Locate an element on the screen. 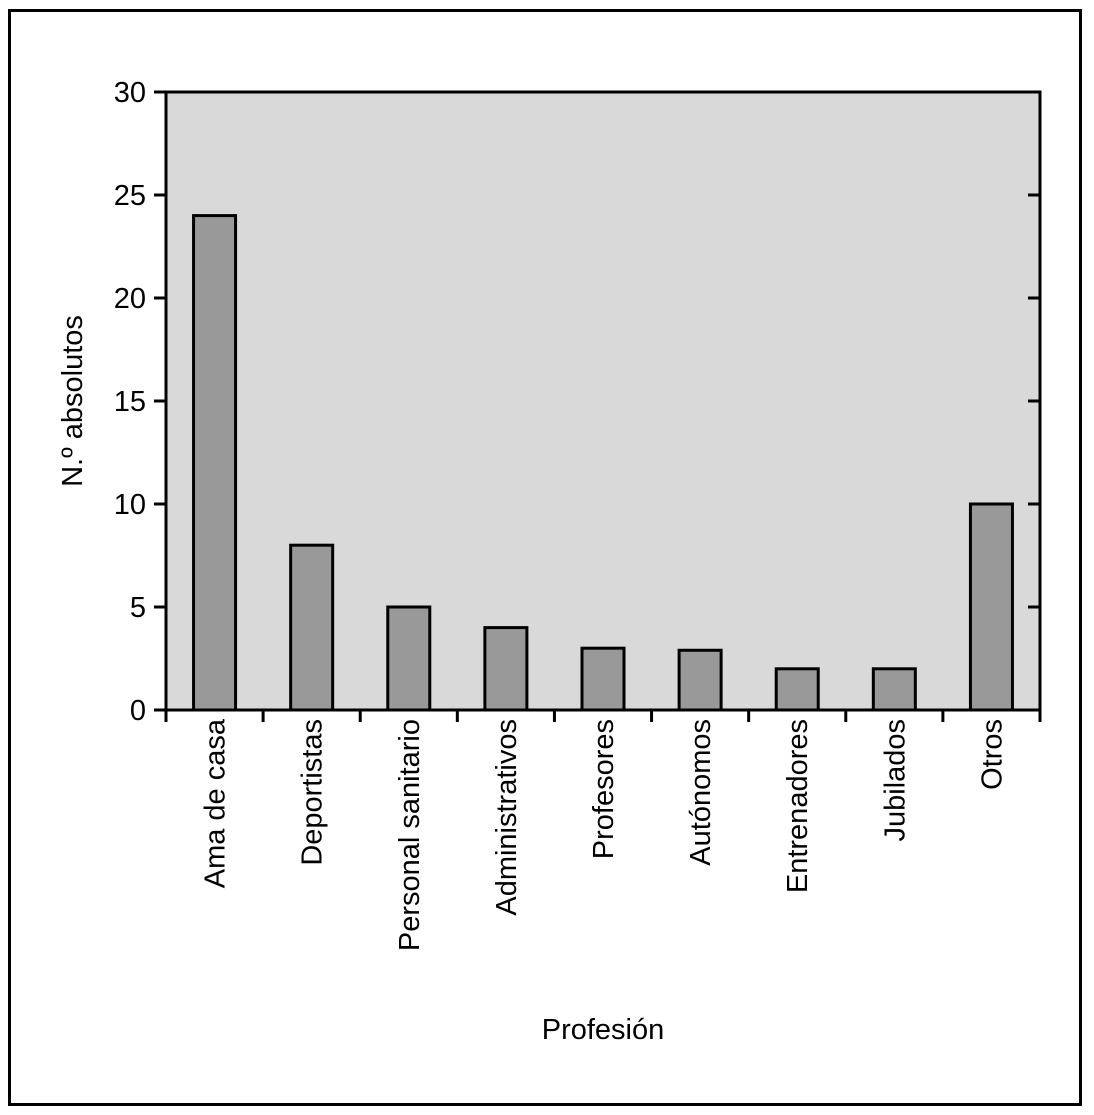  x-tick-label-3: Administrativos is located at coordinates (507, 817).